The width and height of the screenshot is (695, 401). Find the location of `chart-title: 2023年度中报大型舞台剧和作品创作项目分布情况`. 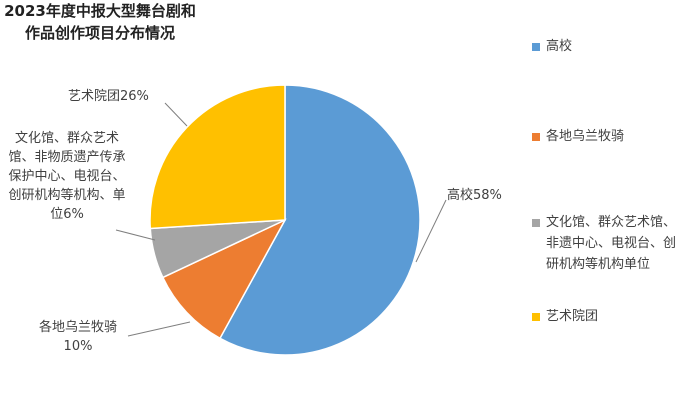

chart-title: 2023年度中报大型舞台剧和作品创作项目分布情况 is located at coordinates (100, 22).